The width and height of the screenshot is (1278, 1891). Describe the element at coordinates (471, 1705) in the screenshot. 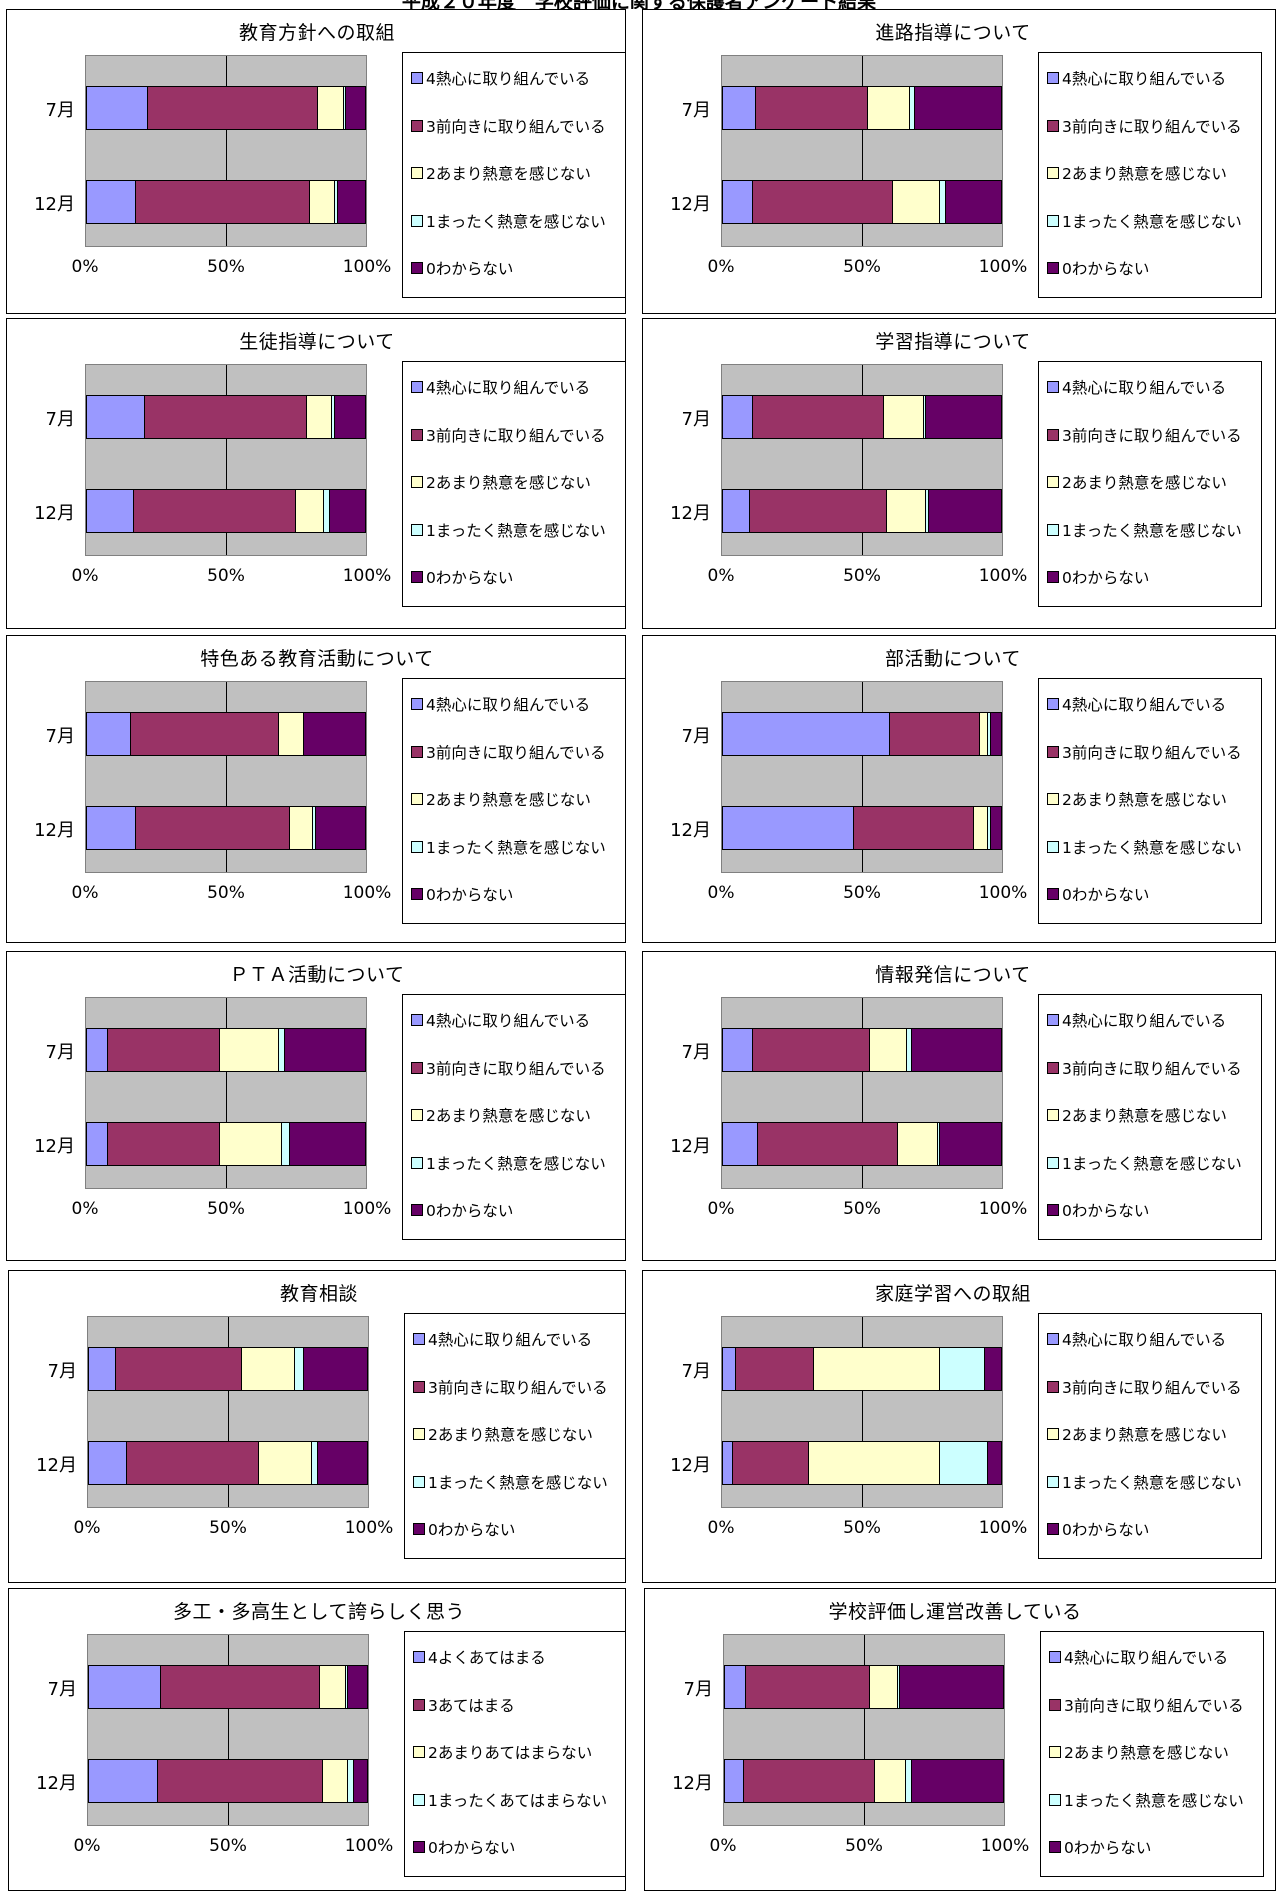

I see `legend-label: 3あてはまる` at that location.